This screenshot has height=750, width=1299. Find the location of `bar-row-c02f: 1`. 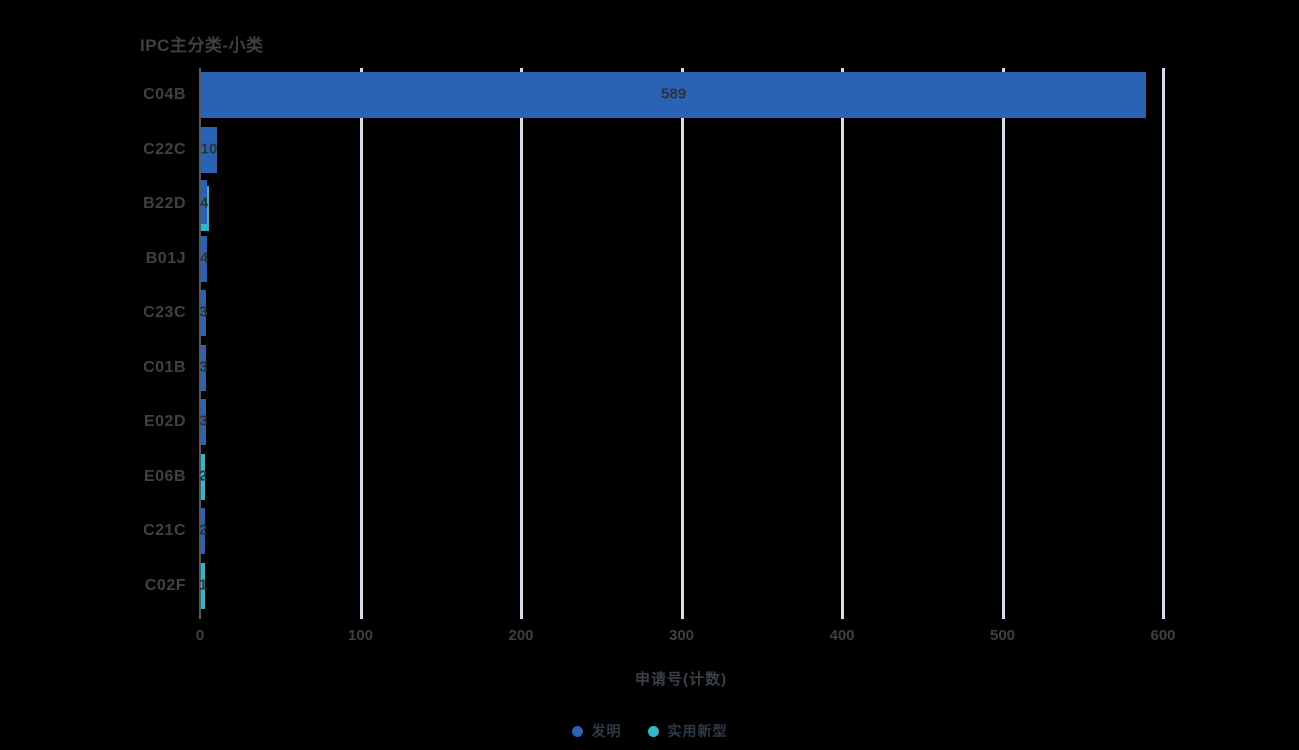

bar-row-c02f: 1 is located at coordinates (680, 586).